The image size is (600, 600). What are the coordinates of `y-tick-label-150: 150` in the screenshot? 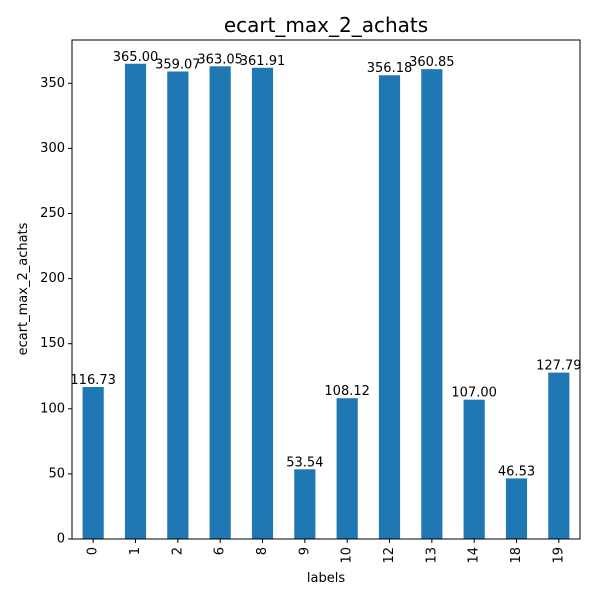 It's located at (52, 343).